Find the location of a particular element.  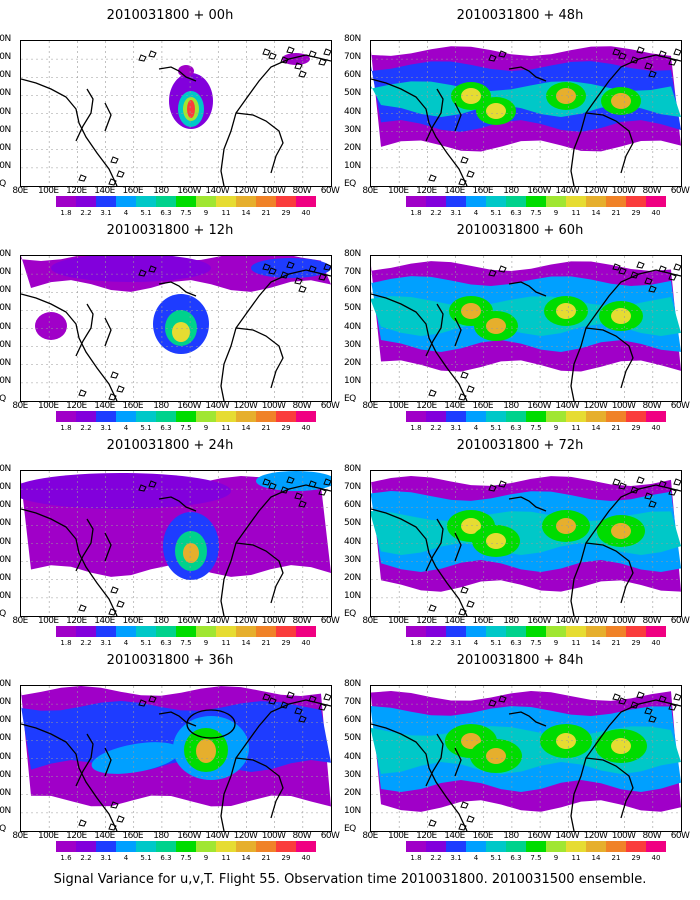

colorbar-label: 7.5 is located at coordinates (536, 213).